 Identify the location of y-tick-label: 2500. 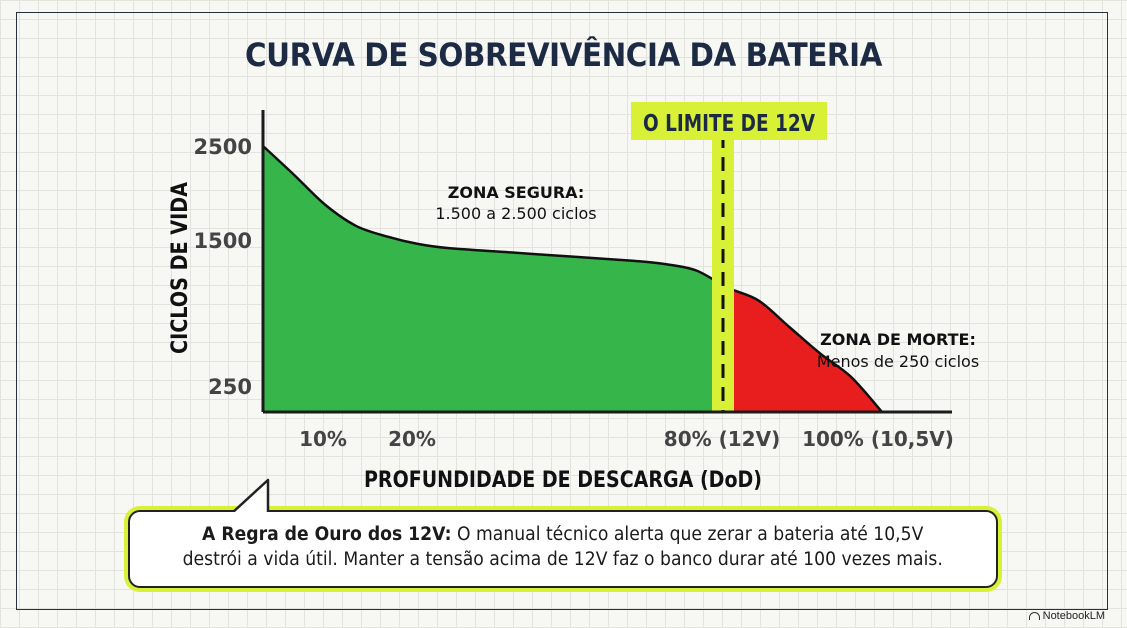
(223, 147).